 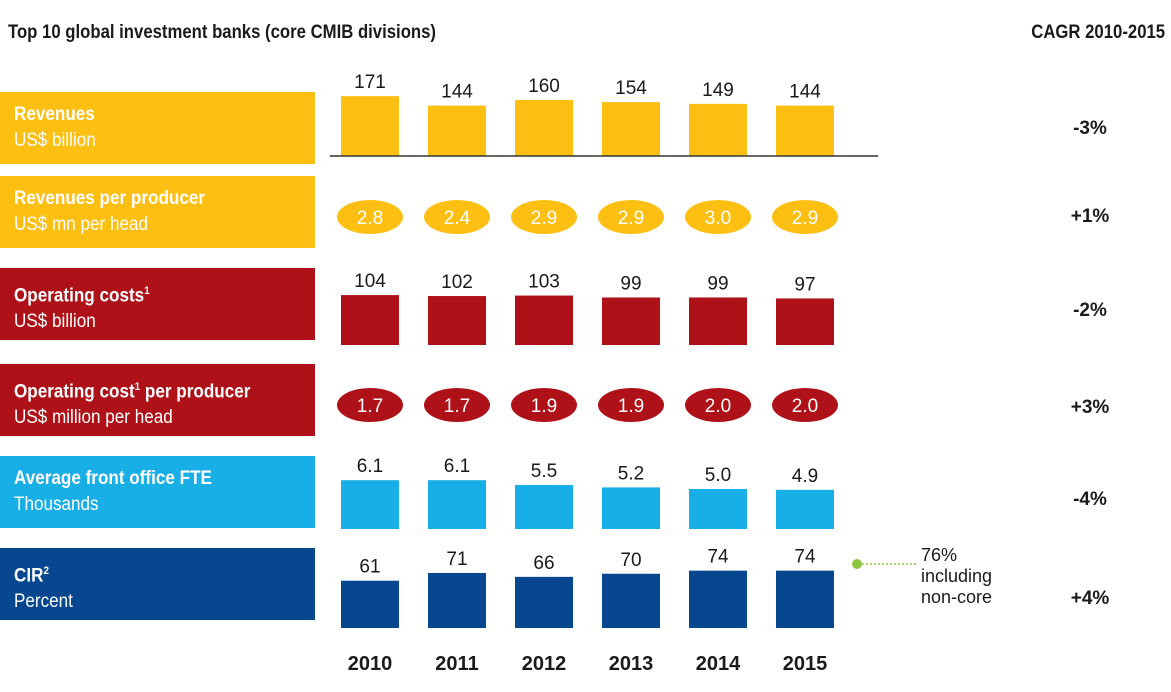 I want to click on data-label: 160, so click(x=544, y=86).